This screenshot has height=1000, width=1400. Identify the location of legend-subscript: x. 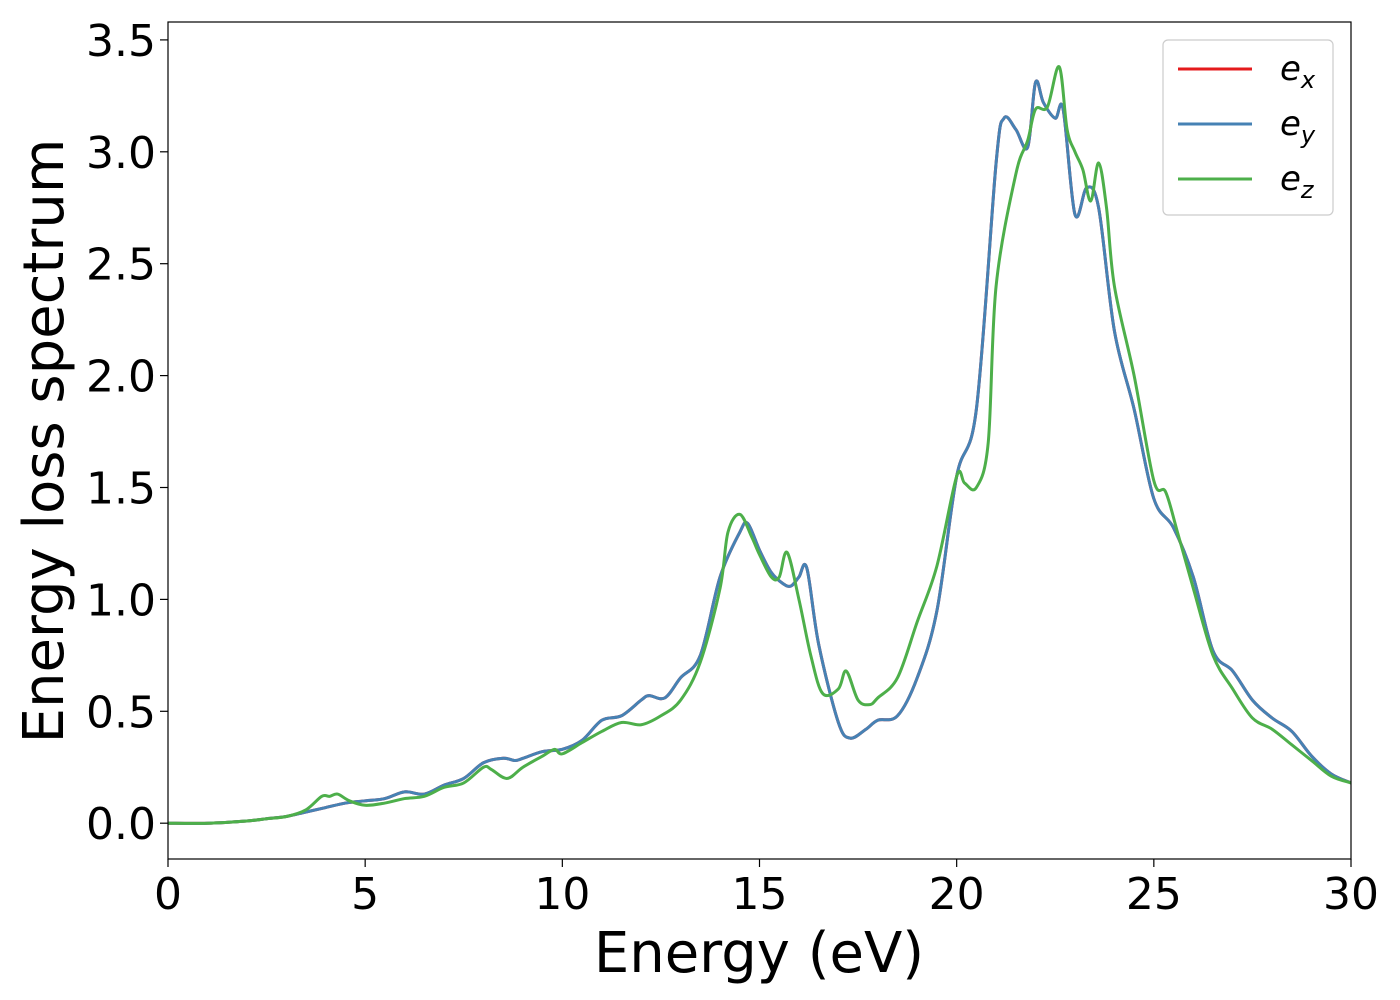
(1308, 80).